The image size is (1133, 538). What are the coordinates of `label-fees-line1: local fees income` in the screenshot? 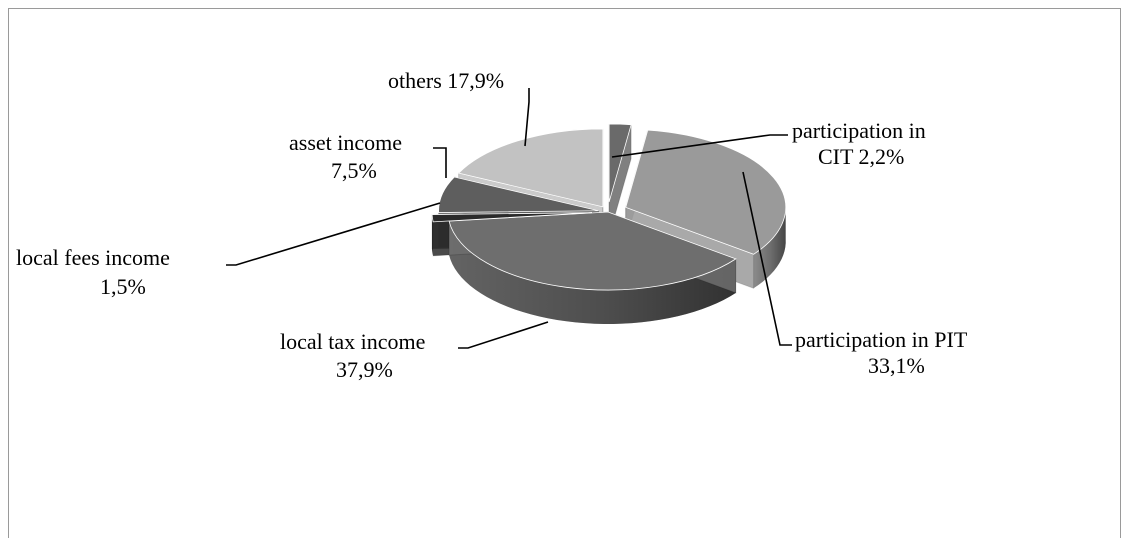 It's located at (93, 257).